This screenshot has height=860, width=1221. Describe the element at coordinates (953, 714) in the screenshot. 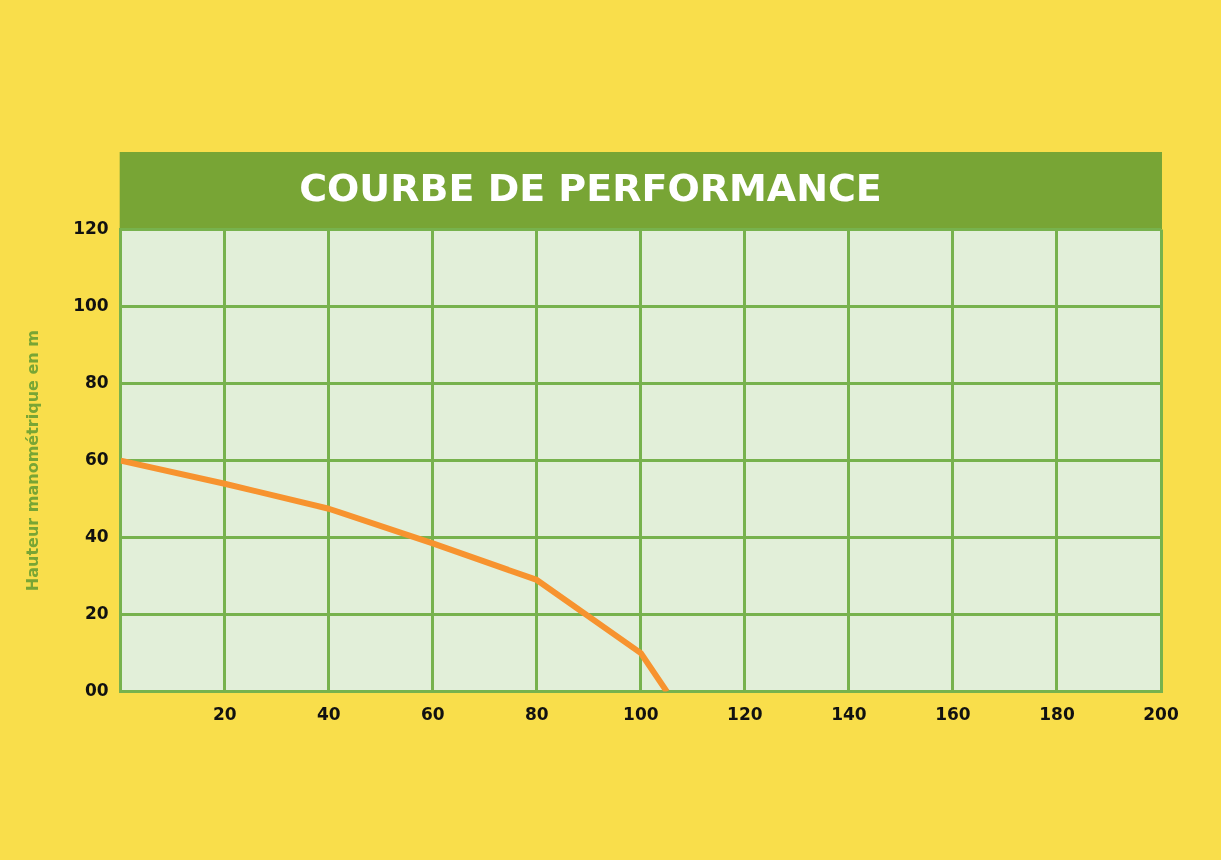

I see `x-tick-label: 160` at that location.